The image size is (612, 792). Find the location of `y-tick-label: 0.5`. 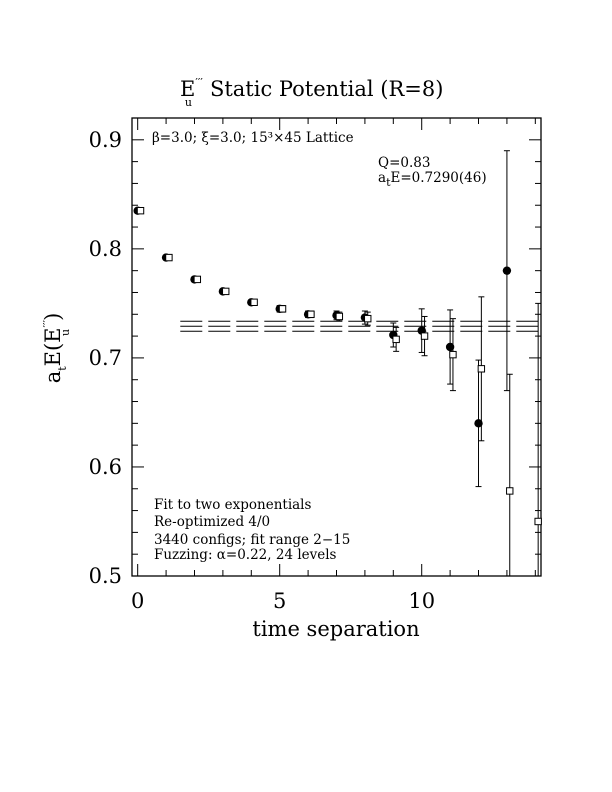

y-tick-label: 0.5 is located at coordinates (105, 576).